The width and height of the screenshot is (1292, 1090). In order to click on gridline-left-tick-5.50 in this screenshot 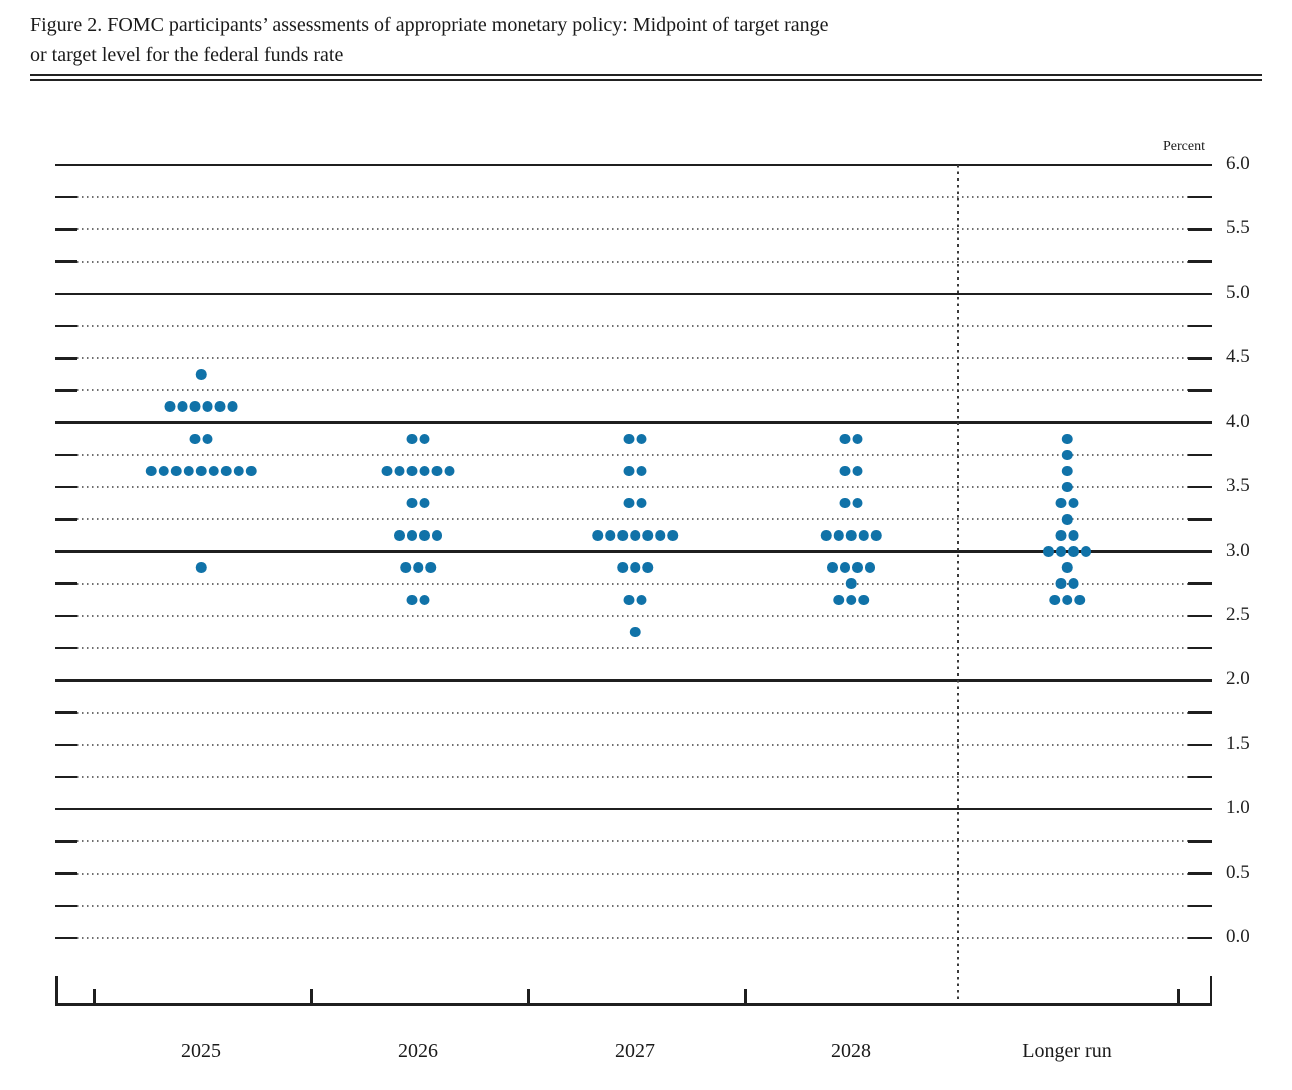, I will do `click(66, 229)`.